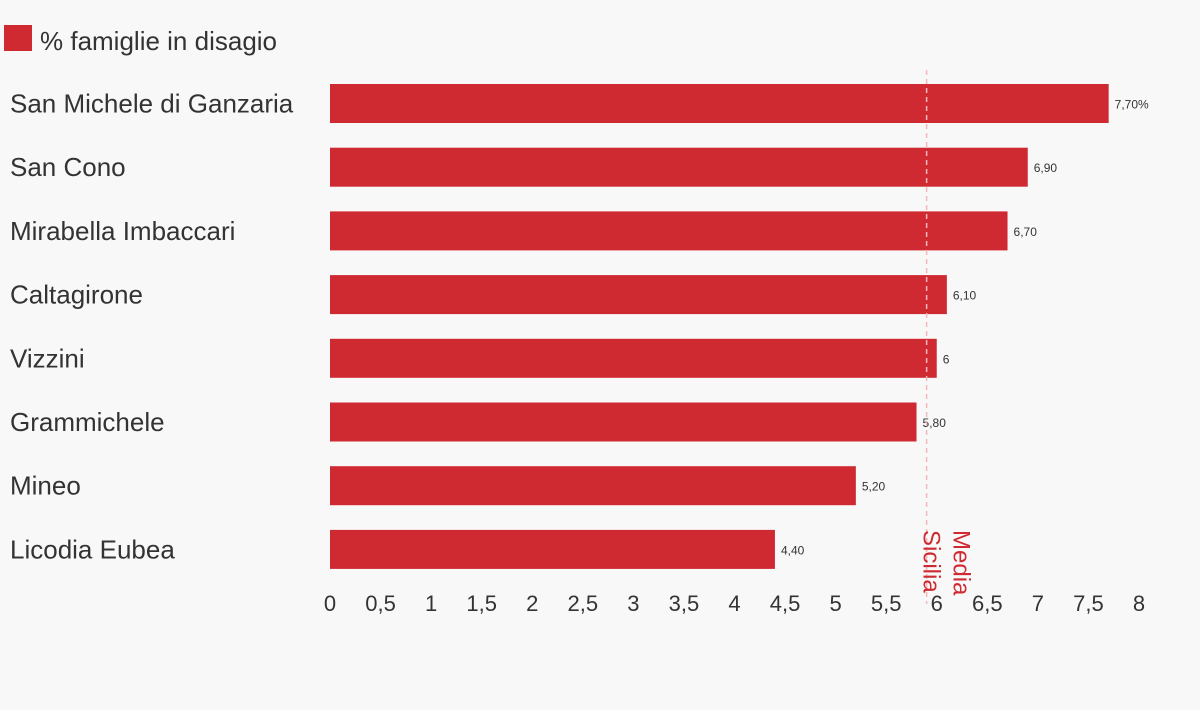 Image resolution: width=1200 pixels, height=710 pixels. I want to click on x-tick-label: 6, so click(937, 603).